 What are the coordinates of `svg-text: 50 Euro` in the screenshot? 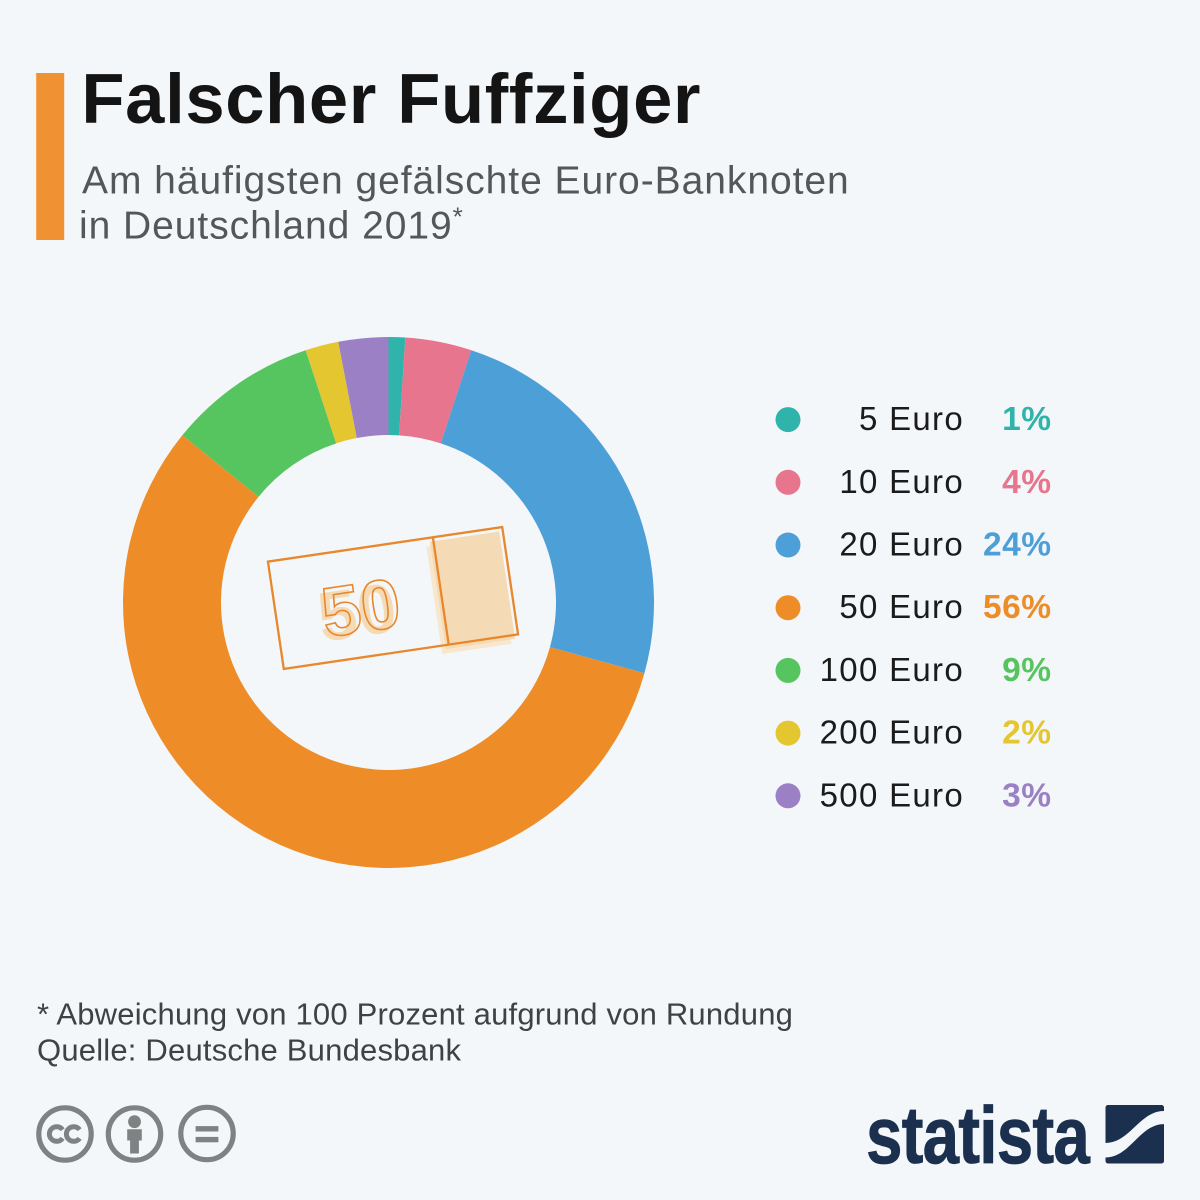 It's located at (901, 606).